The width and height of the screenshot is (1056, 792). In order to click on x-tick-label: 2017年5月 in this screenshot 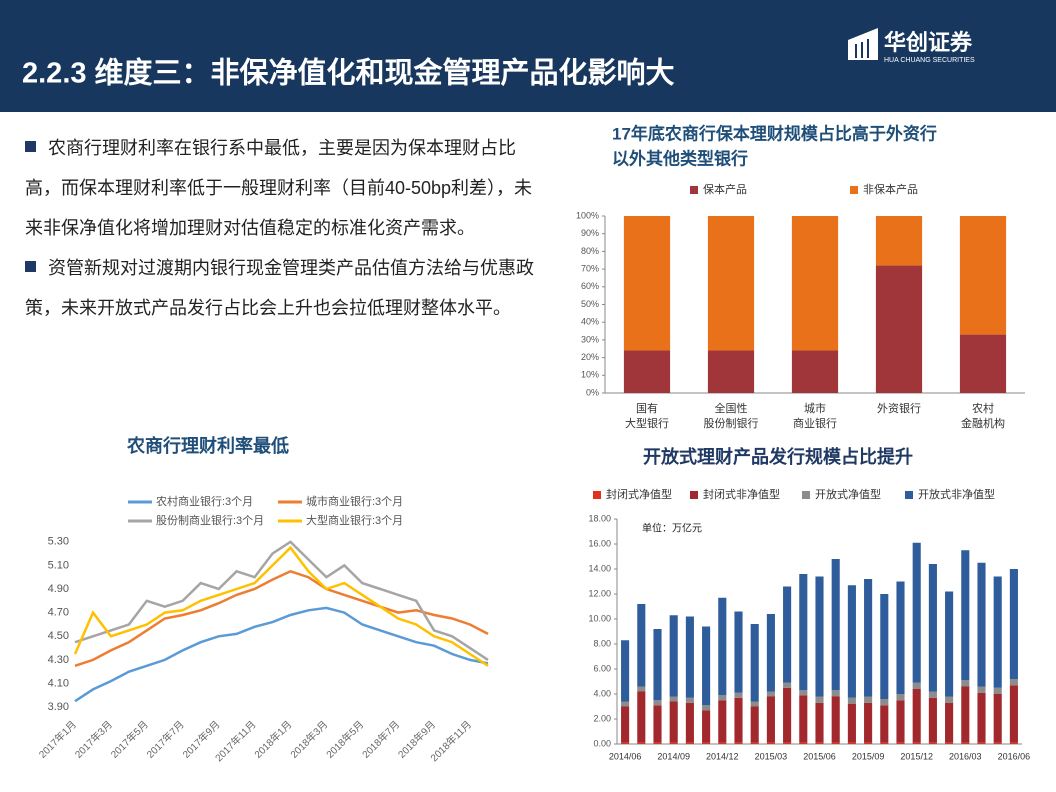, I will do `click(129, 739)`.